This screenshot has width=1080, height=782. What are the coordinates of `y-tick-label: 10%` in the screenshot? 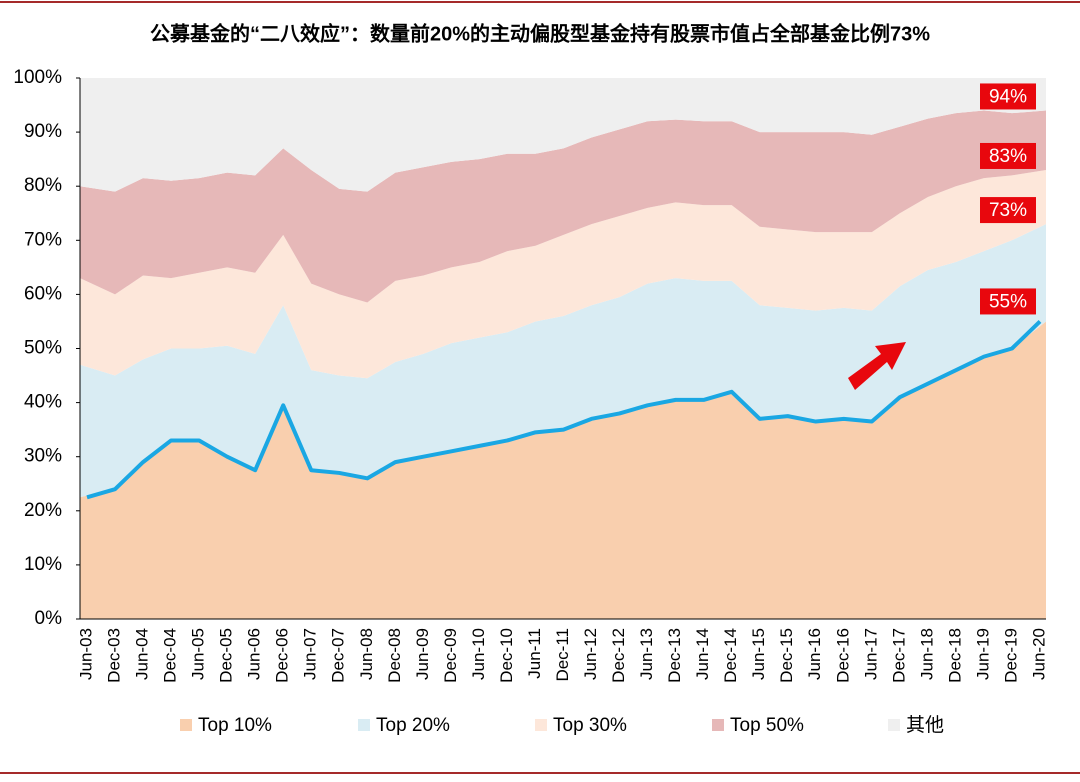 It's located at (43, 564).